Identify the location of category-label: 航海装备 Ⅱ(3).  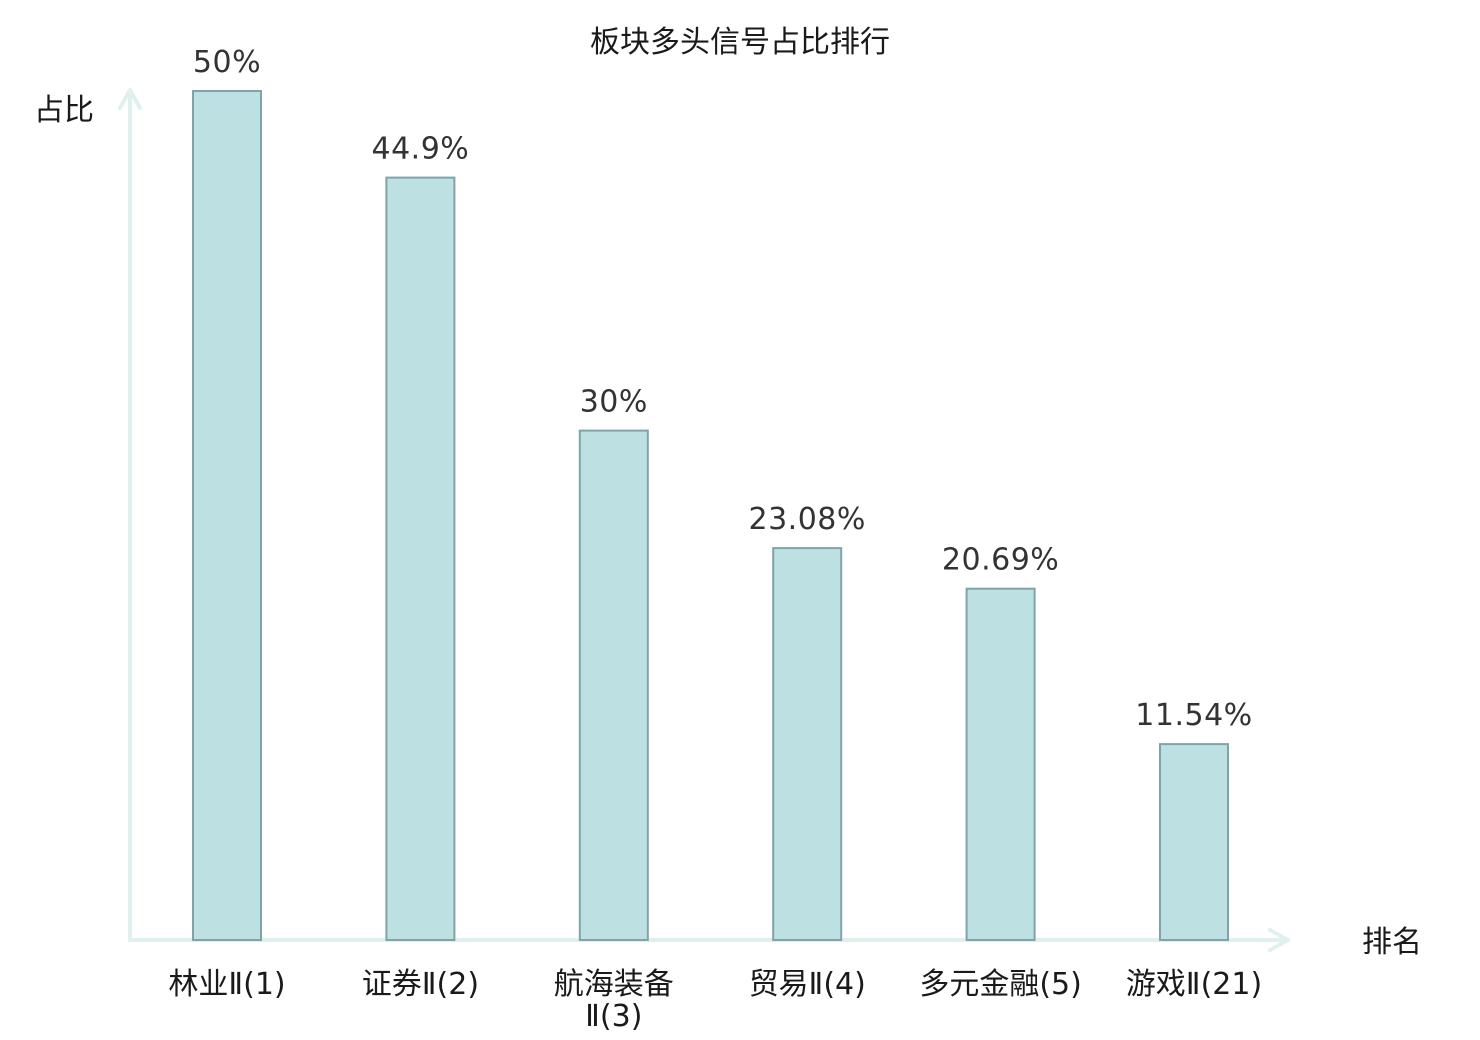
(614, 1000).